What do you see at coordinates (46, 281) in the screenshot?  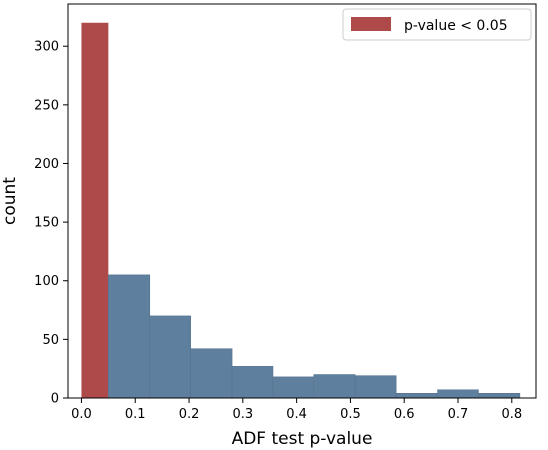 I see `y-tick-label: 100` at bounding box center [46, 281].